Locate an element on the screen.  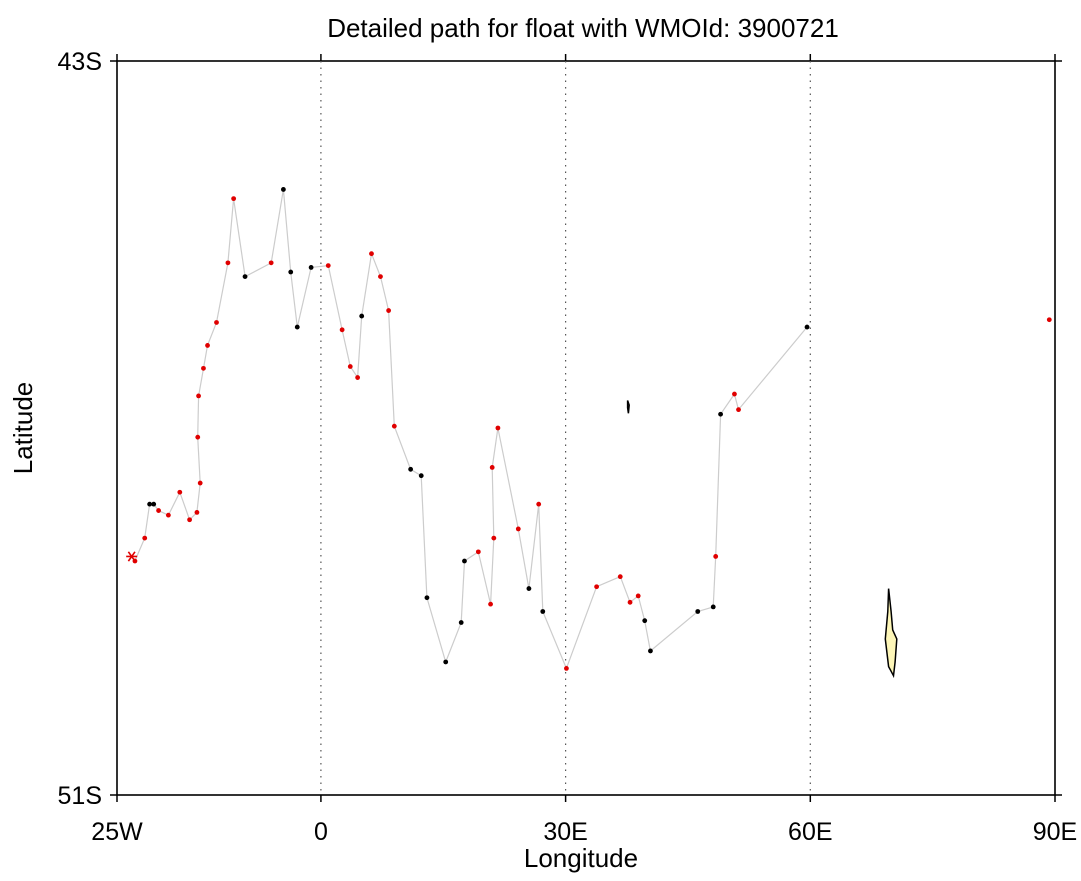
x-axis-label: Longitude is located at coordinates (581, 858).